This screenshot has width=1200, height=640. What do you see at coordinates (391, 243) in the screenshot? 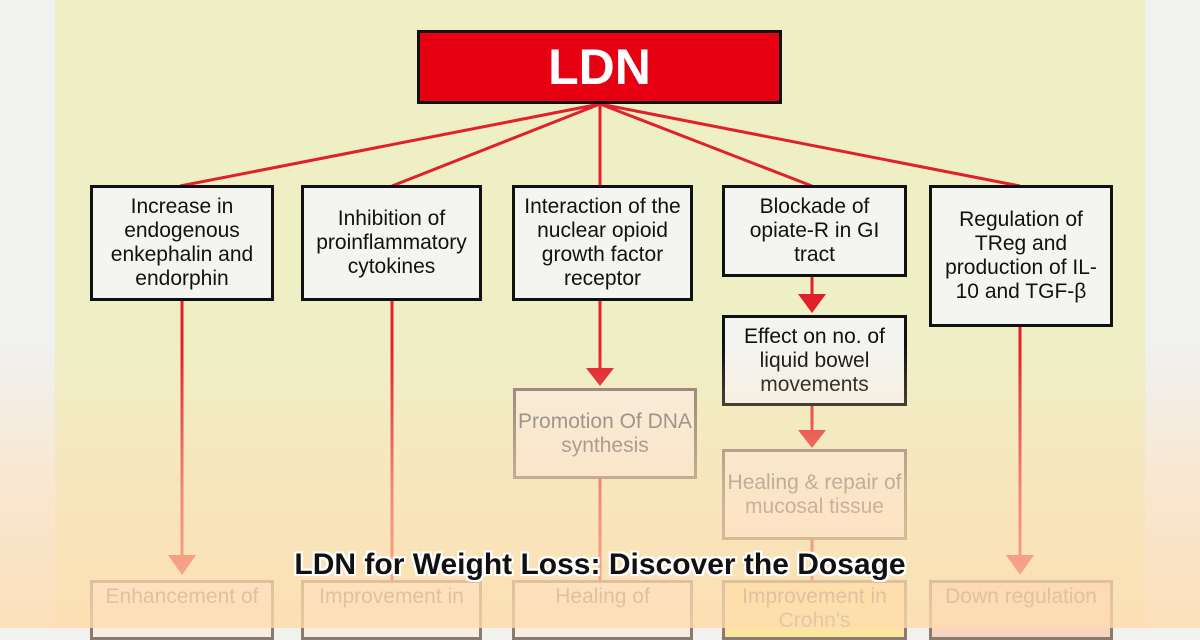
I see `mechanism-box-2: Inhibition of proinflammatory cytokines` at bounding box center [391, 243].